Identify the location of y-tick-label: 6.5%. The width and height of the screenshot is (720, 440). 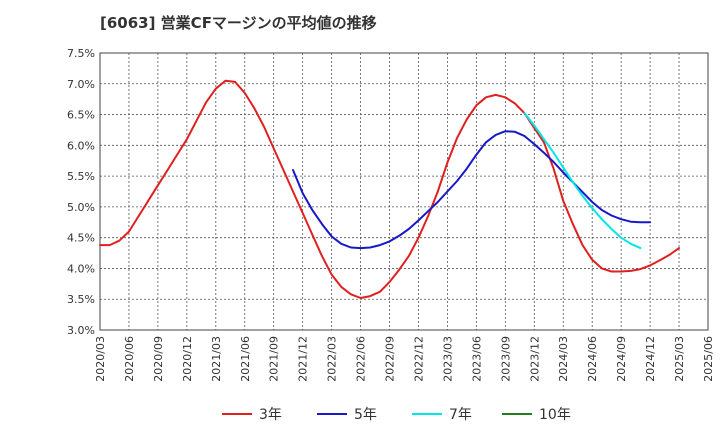
(81, 115).